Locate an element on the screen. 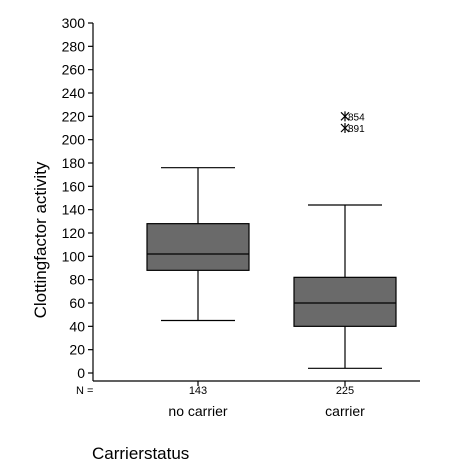  y-tick-label: 160 is located at coordinates (74, 186).